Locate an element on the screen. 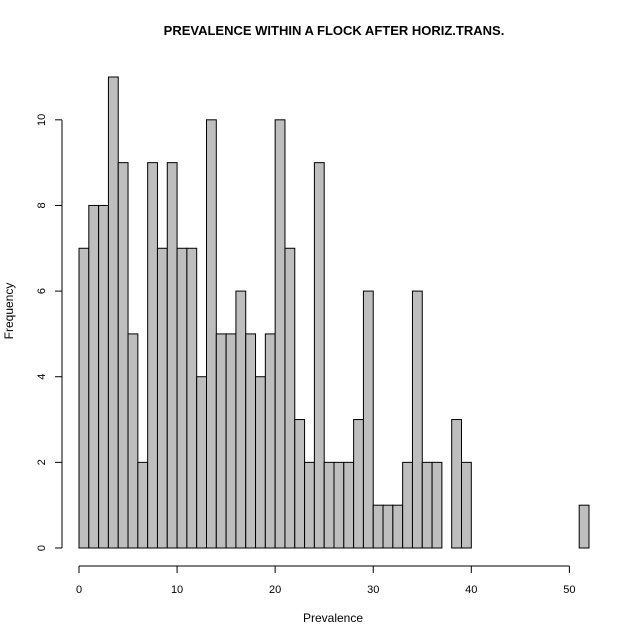 This screenshot has height=640, width=640. y-tick-label: 0 is located at coordinates (42, 548).